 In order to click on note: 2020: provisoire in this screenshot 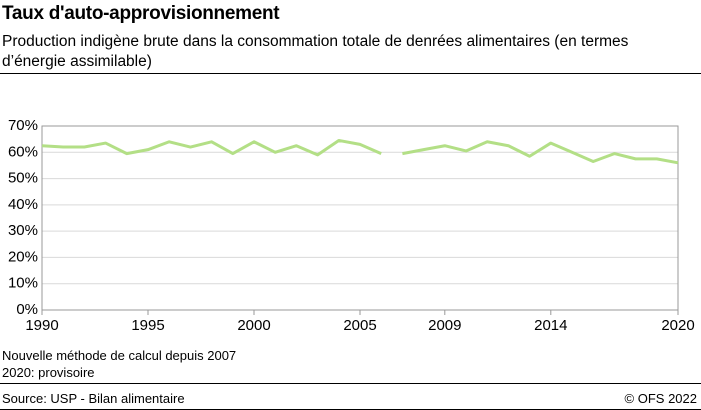, I will do `click(48, 372)`.